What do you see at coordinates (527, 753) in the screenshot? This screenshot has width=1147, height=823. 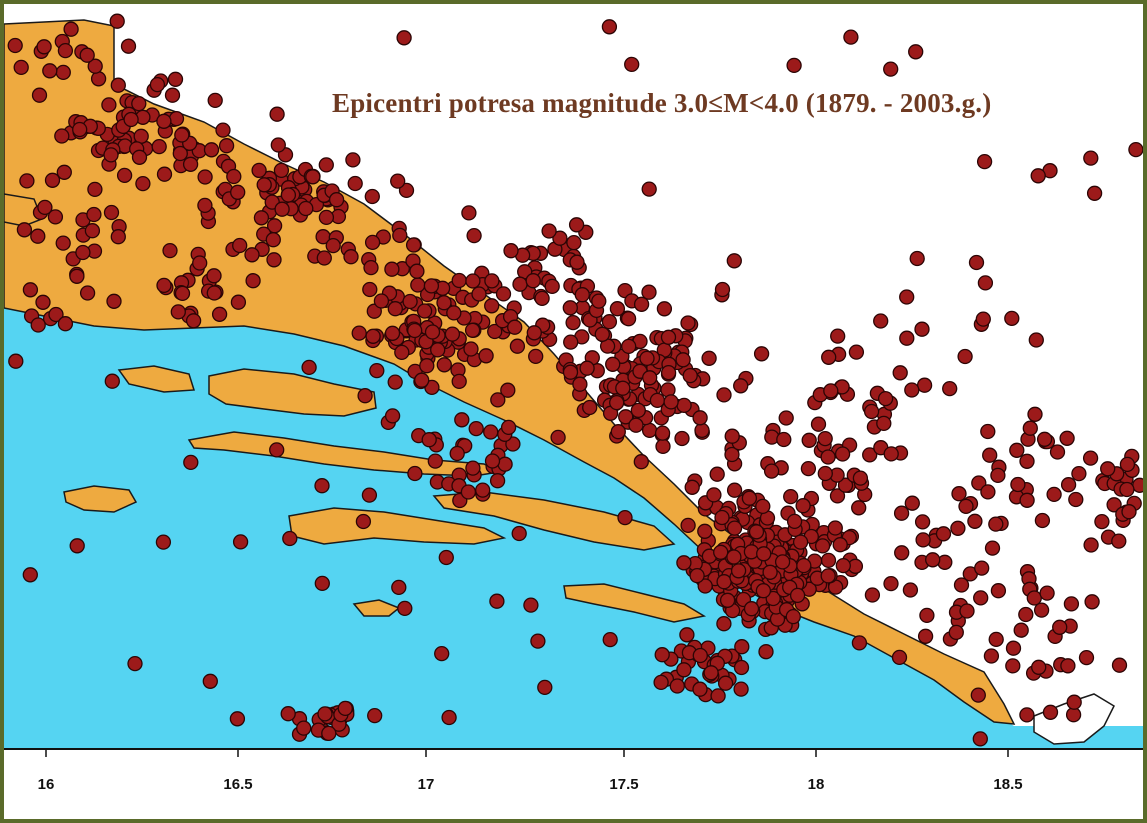 I see `axis-ticks` at bounding box center [527, 753].